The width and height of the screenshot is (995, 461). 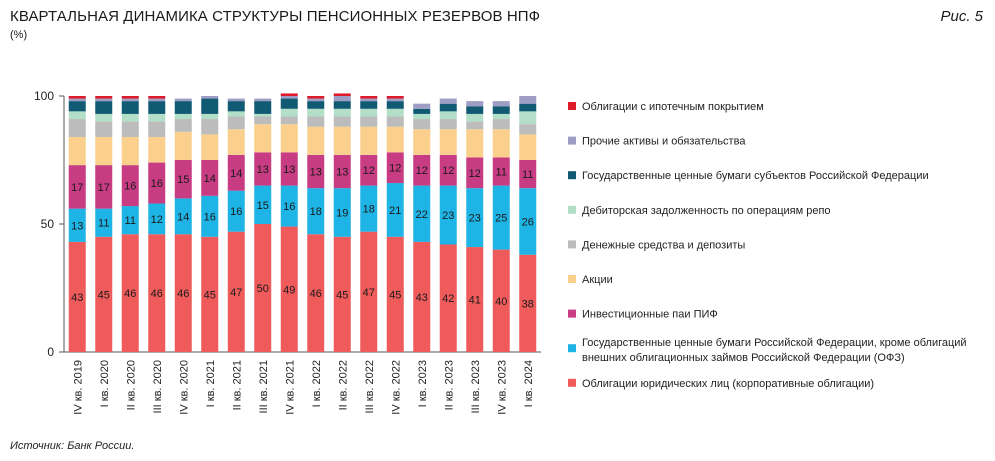 What do you see at coordinates (263, 289) in the screenshot?
I see `data-label-corporate_bonds: 50` at bounding box center [263, 289].